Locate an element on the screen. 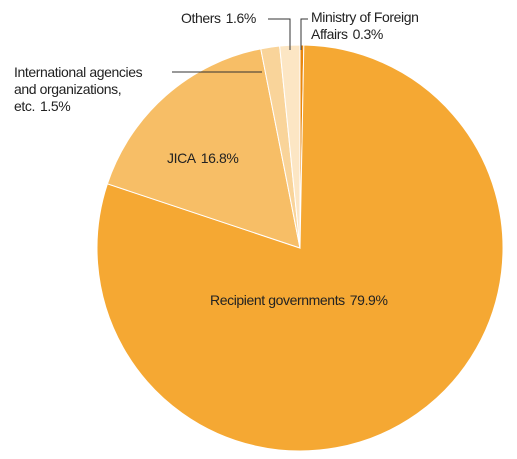 Image resolution: width=517 pixels, height=459 pixels. category-label: Ministry of Foreign Affairs is located at coordinates (365, 25).